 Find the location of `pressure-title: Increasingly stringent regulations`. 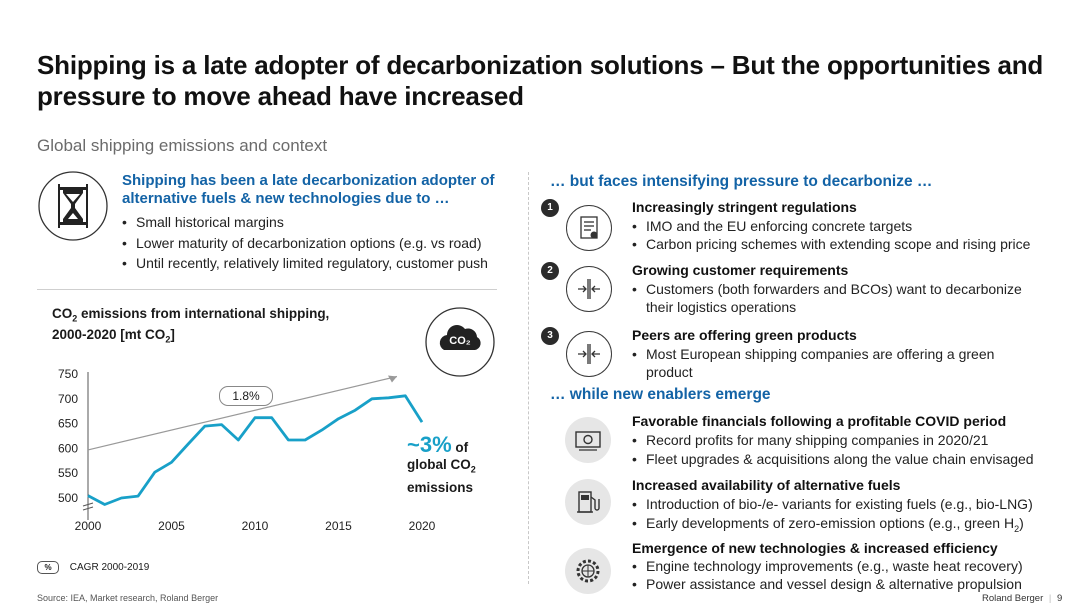

pressure-title: Increasingly stringent regulations is located at coordinates (744, 207).